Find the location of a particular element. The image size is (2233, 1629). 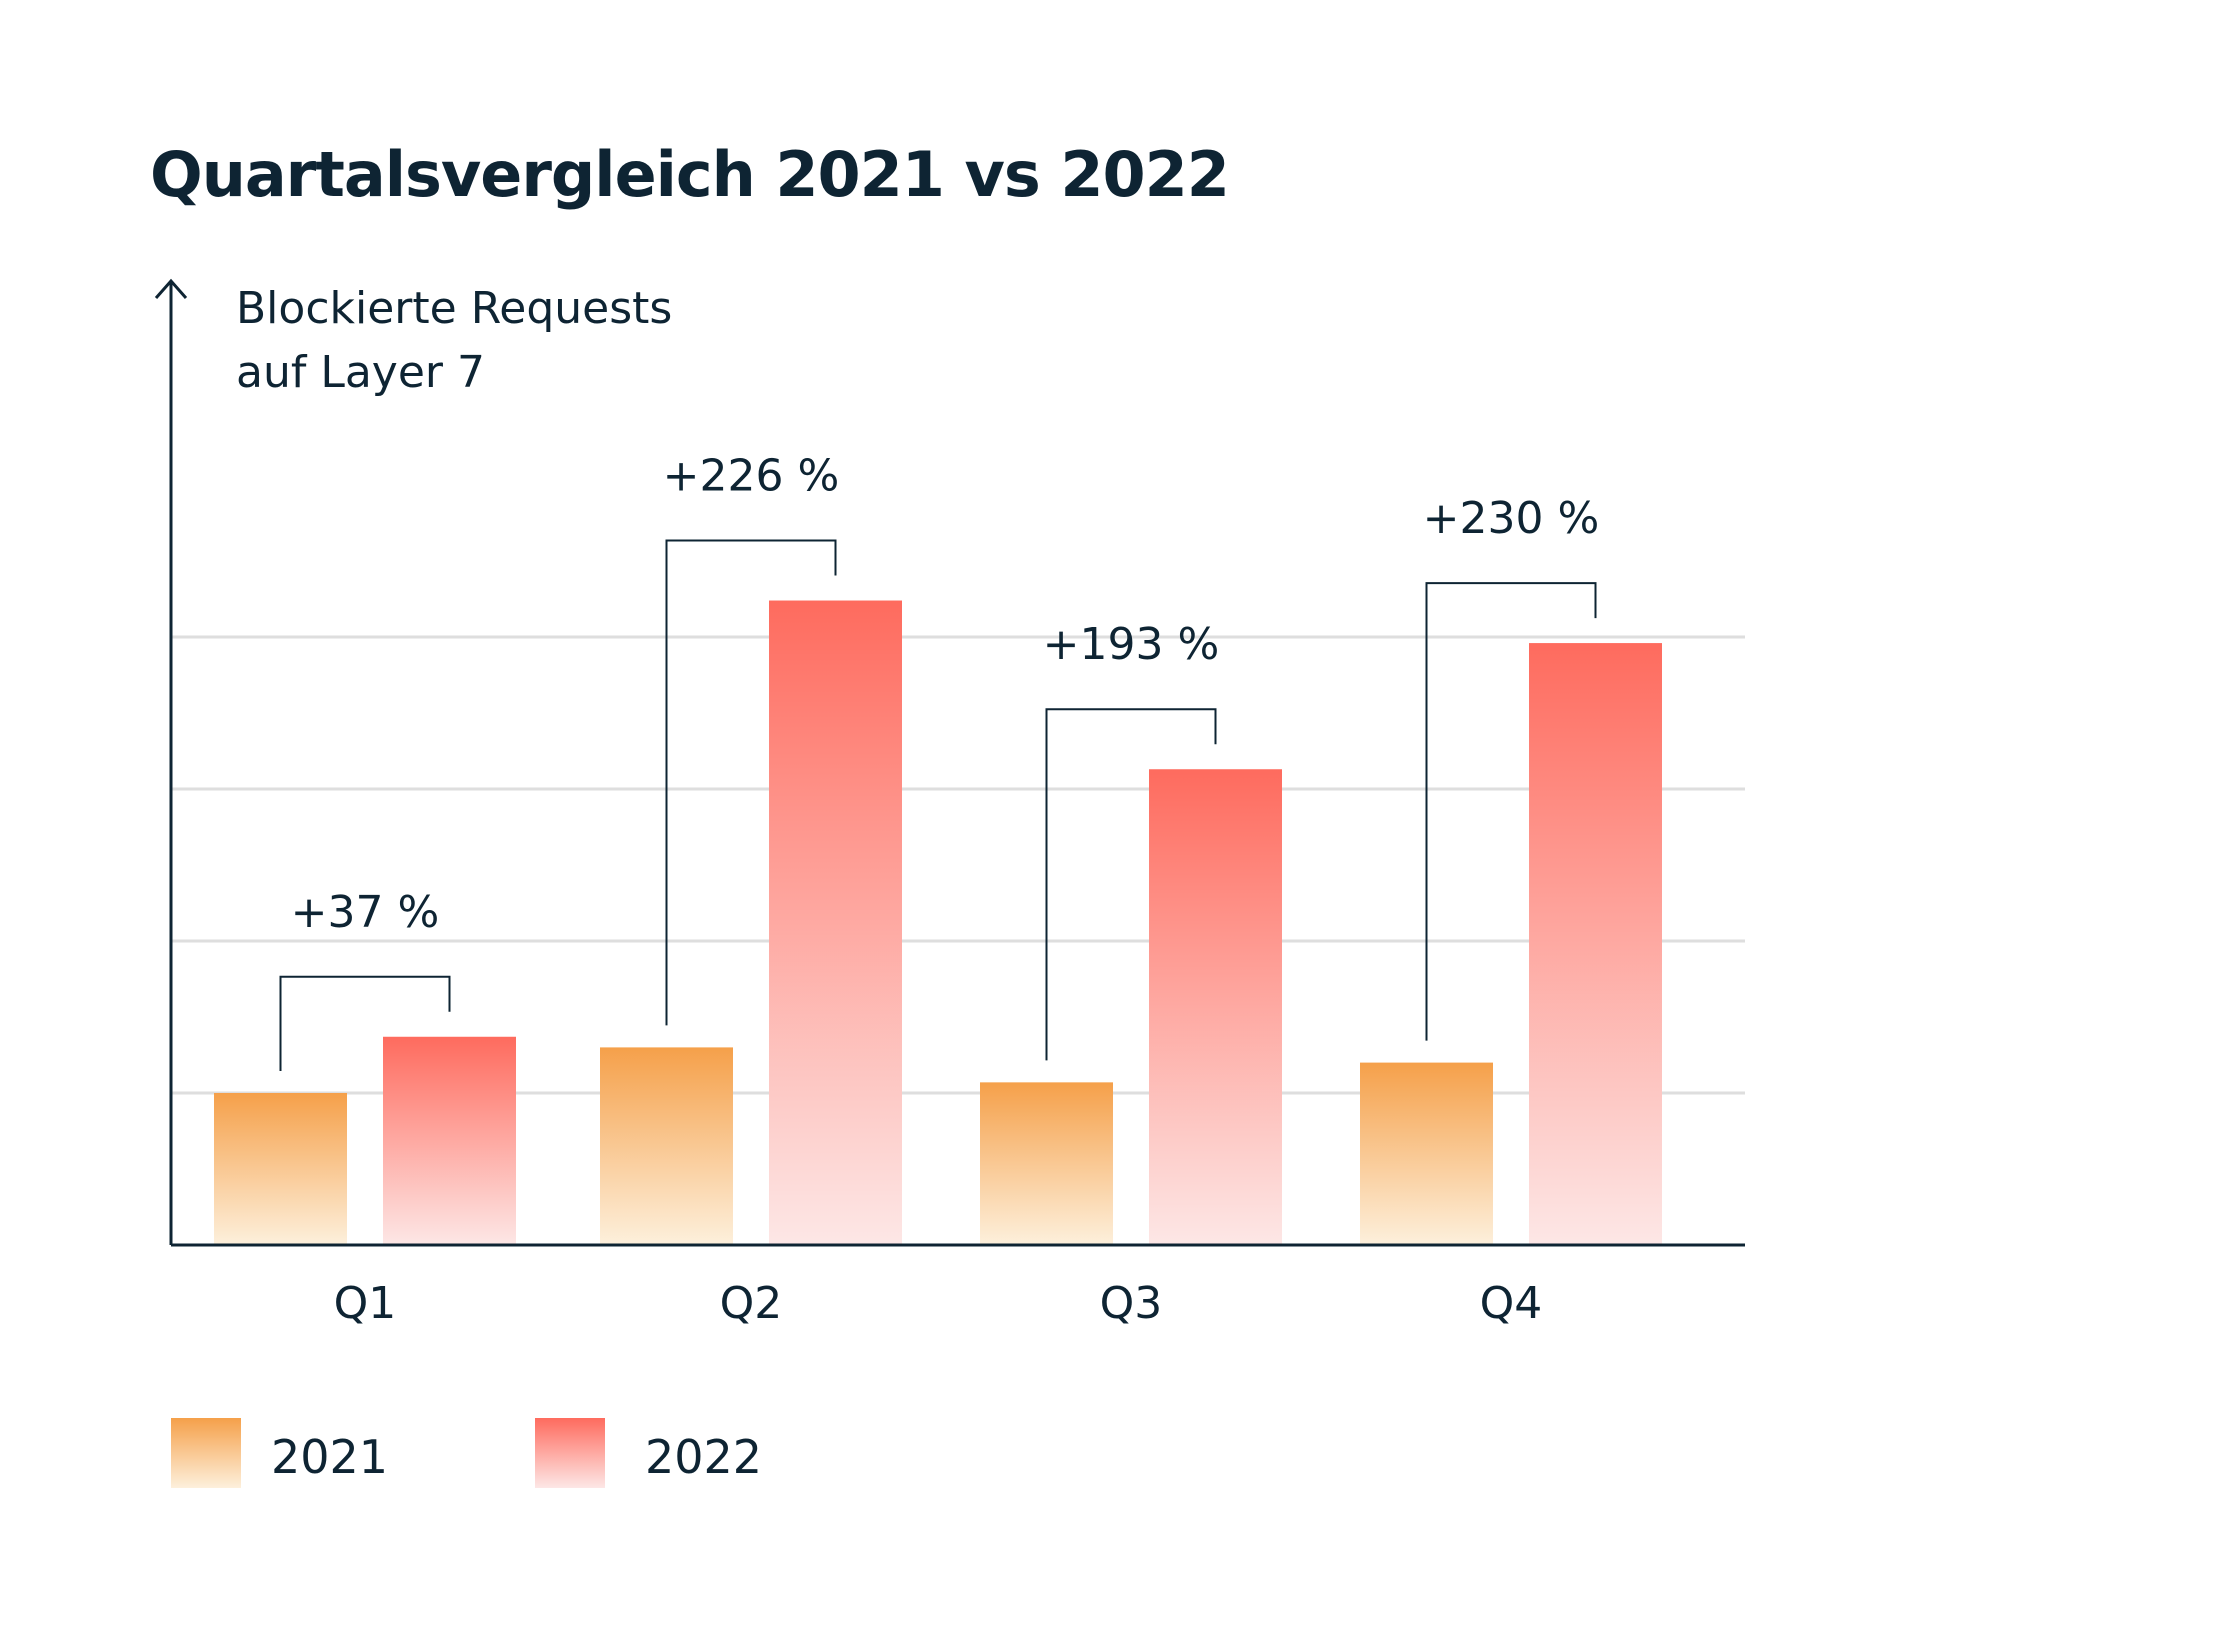

bracket-q1 is located at coordinates (365, 1023).